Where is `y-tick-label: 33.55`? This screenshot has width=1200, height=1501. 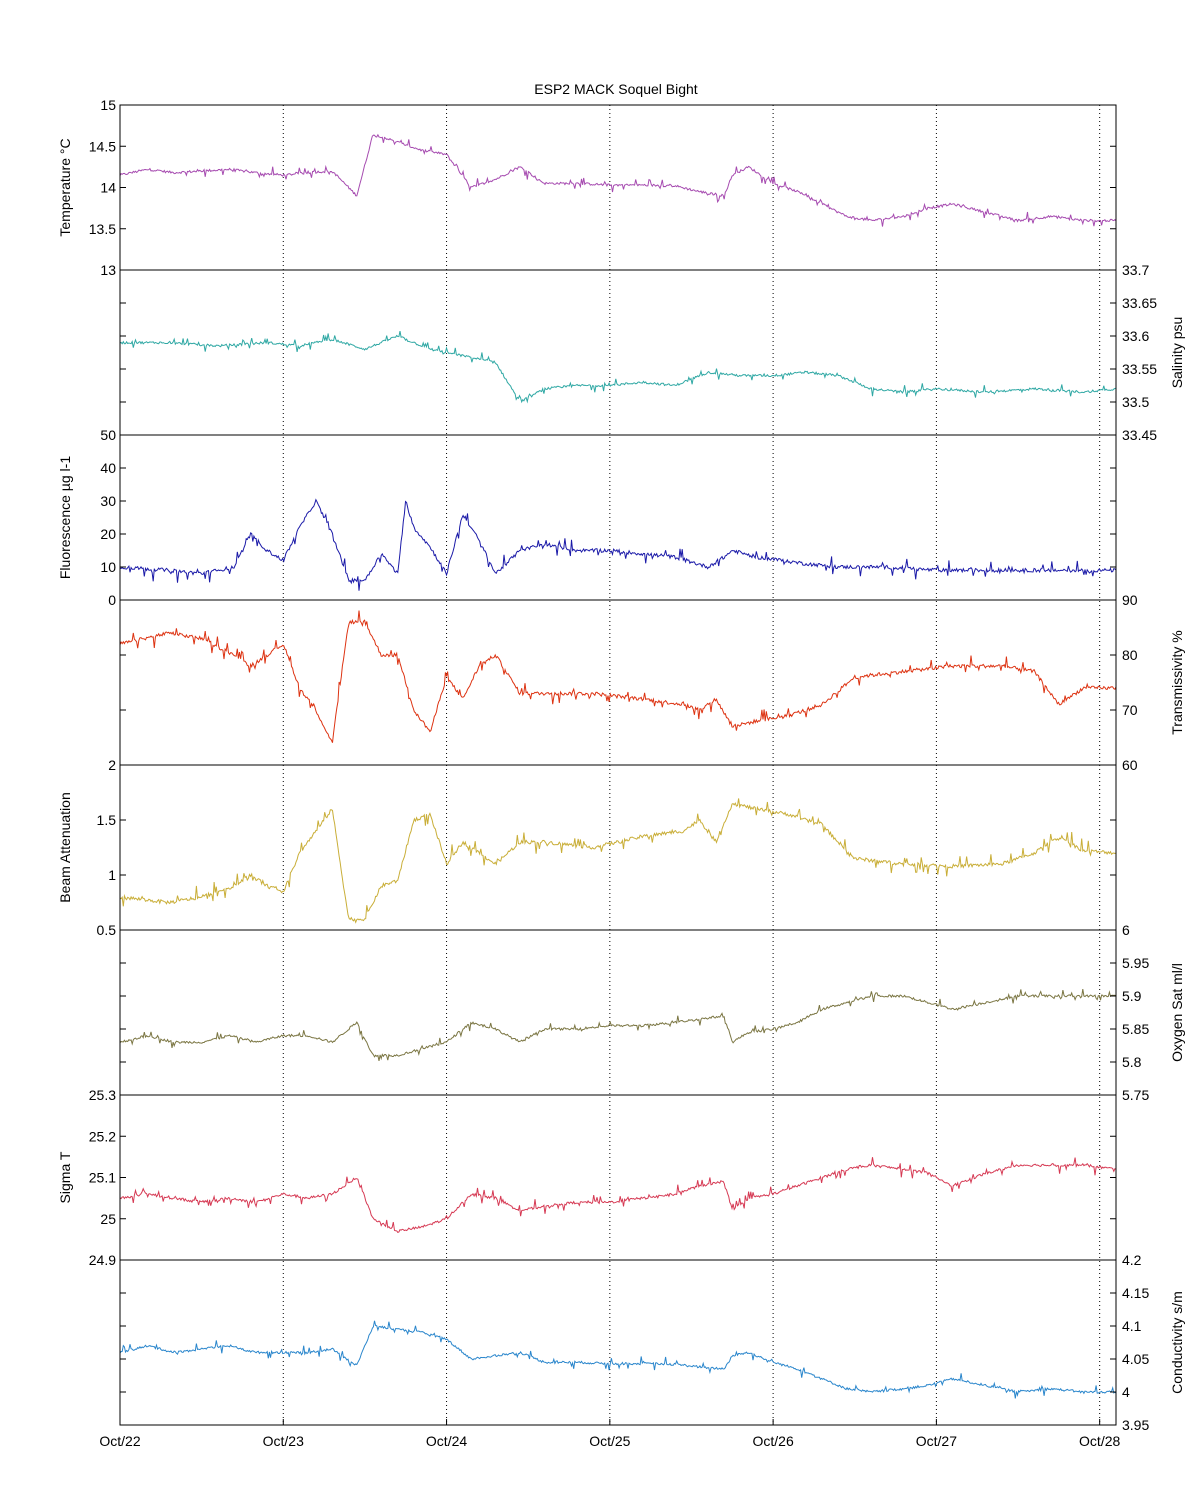 y-tick-label: 33.55 is located at coordinates (1139, 369).